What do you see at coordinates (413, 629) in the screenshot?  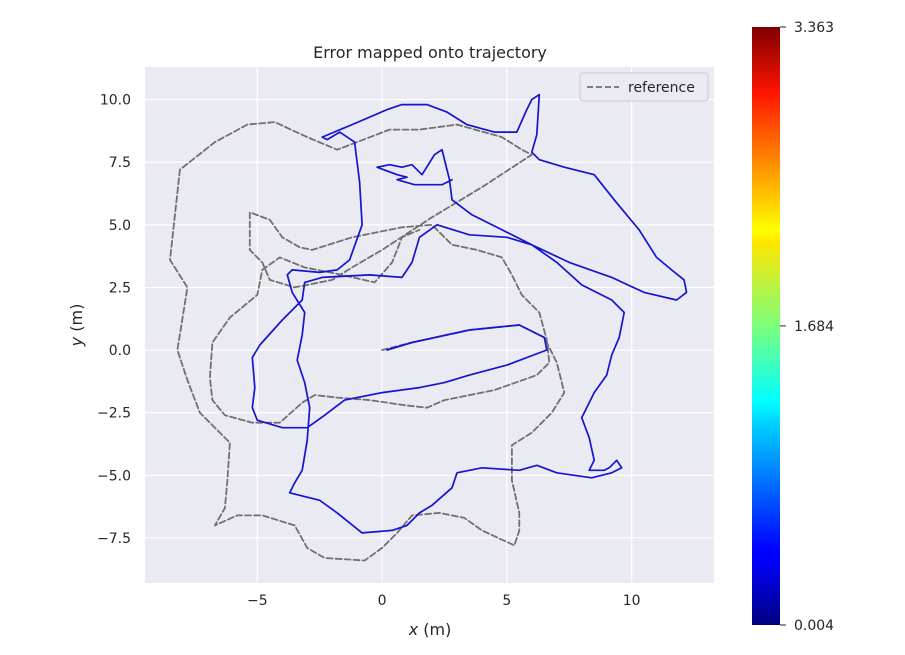 I see `x-axis-var: x` at bounding box center [413, 629].